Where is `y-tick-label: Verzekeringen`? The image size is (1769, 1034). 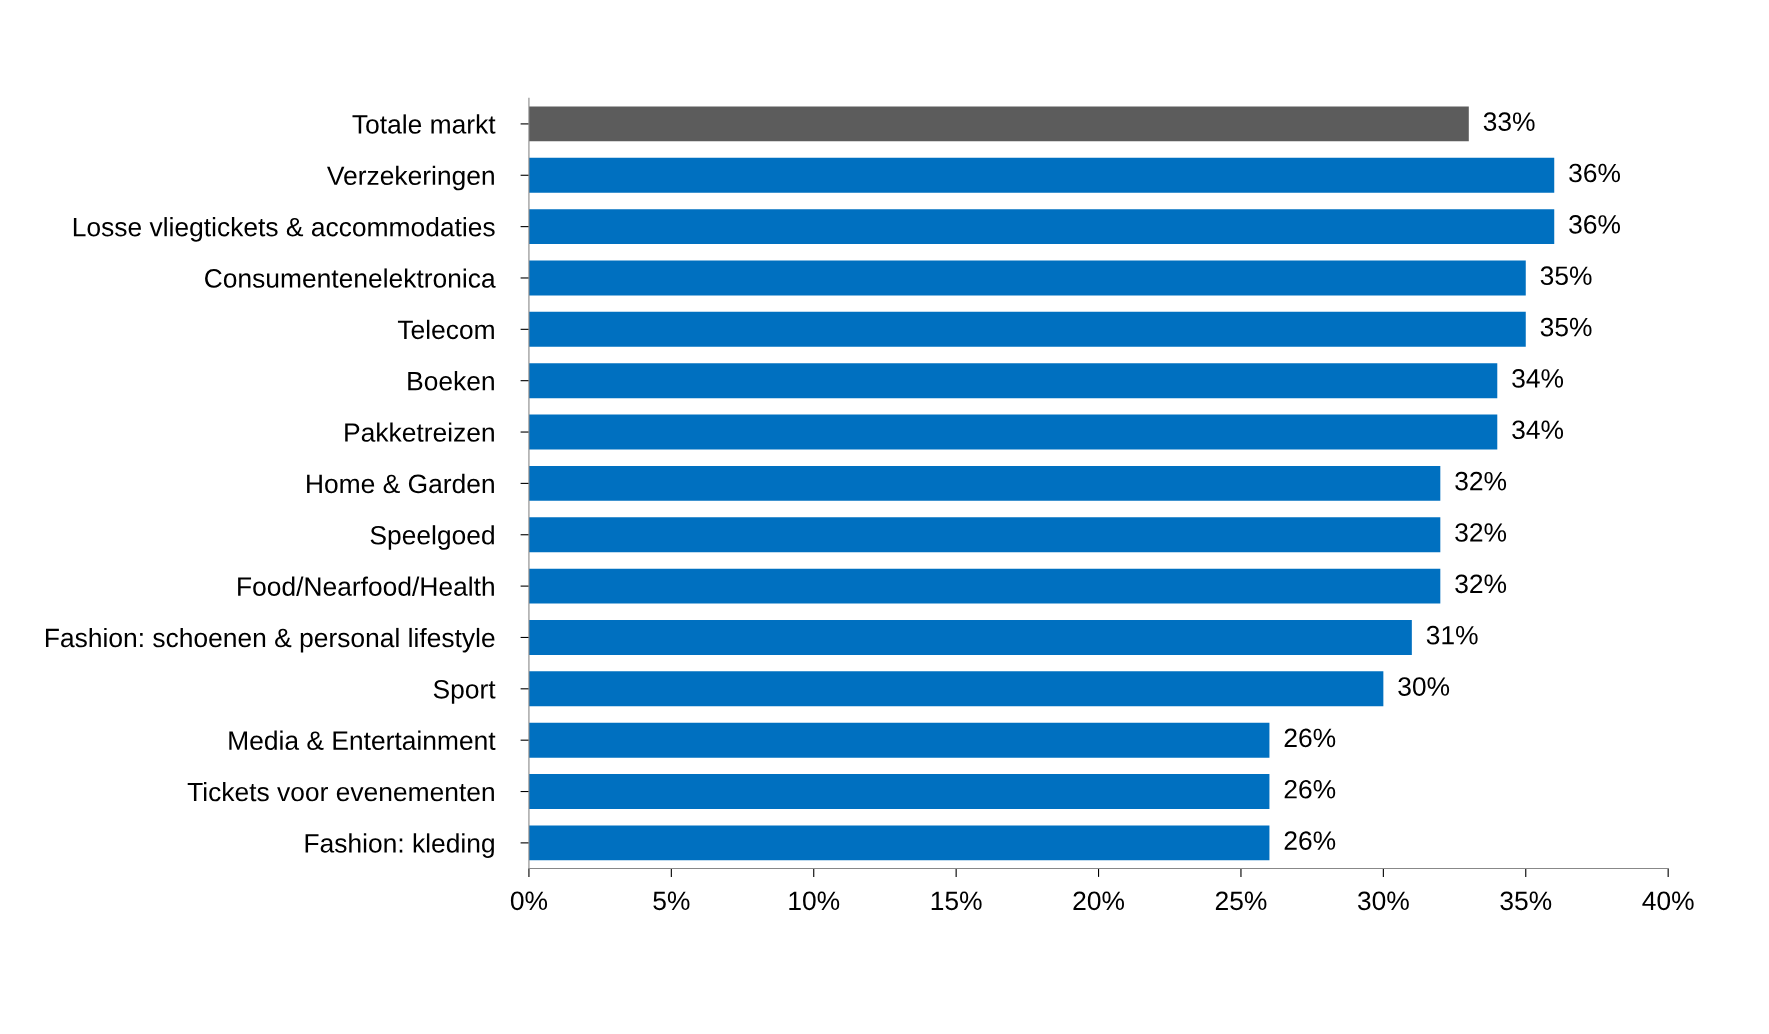 y-tick-label: Verzekeringen is located at coordinates (410, 178).